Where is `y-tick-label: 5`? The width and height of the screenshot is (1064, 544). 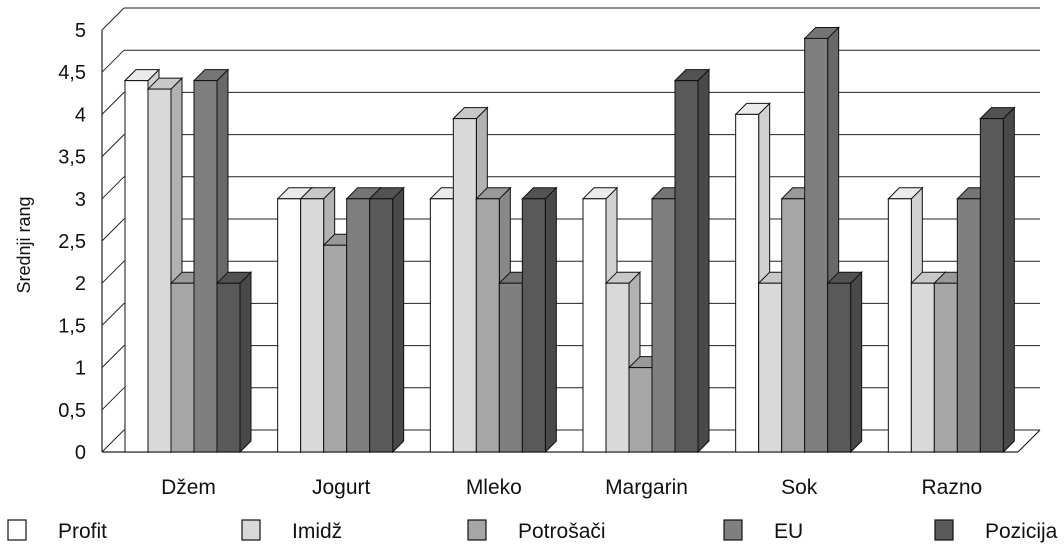 y-tick-label: 5 is located at coordinates (80, 31).